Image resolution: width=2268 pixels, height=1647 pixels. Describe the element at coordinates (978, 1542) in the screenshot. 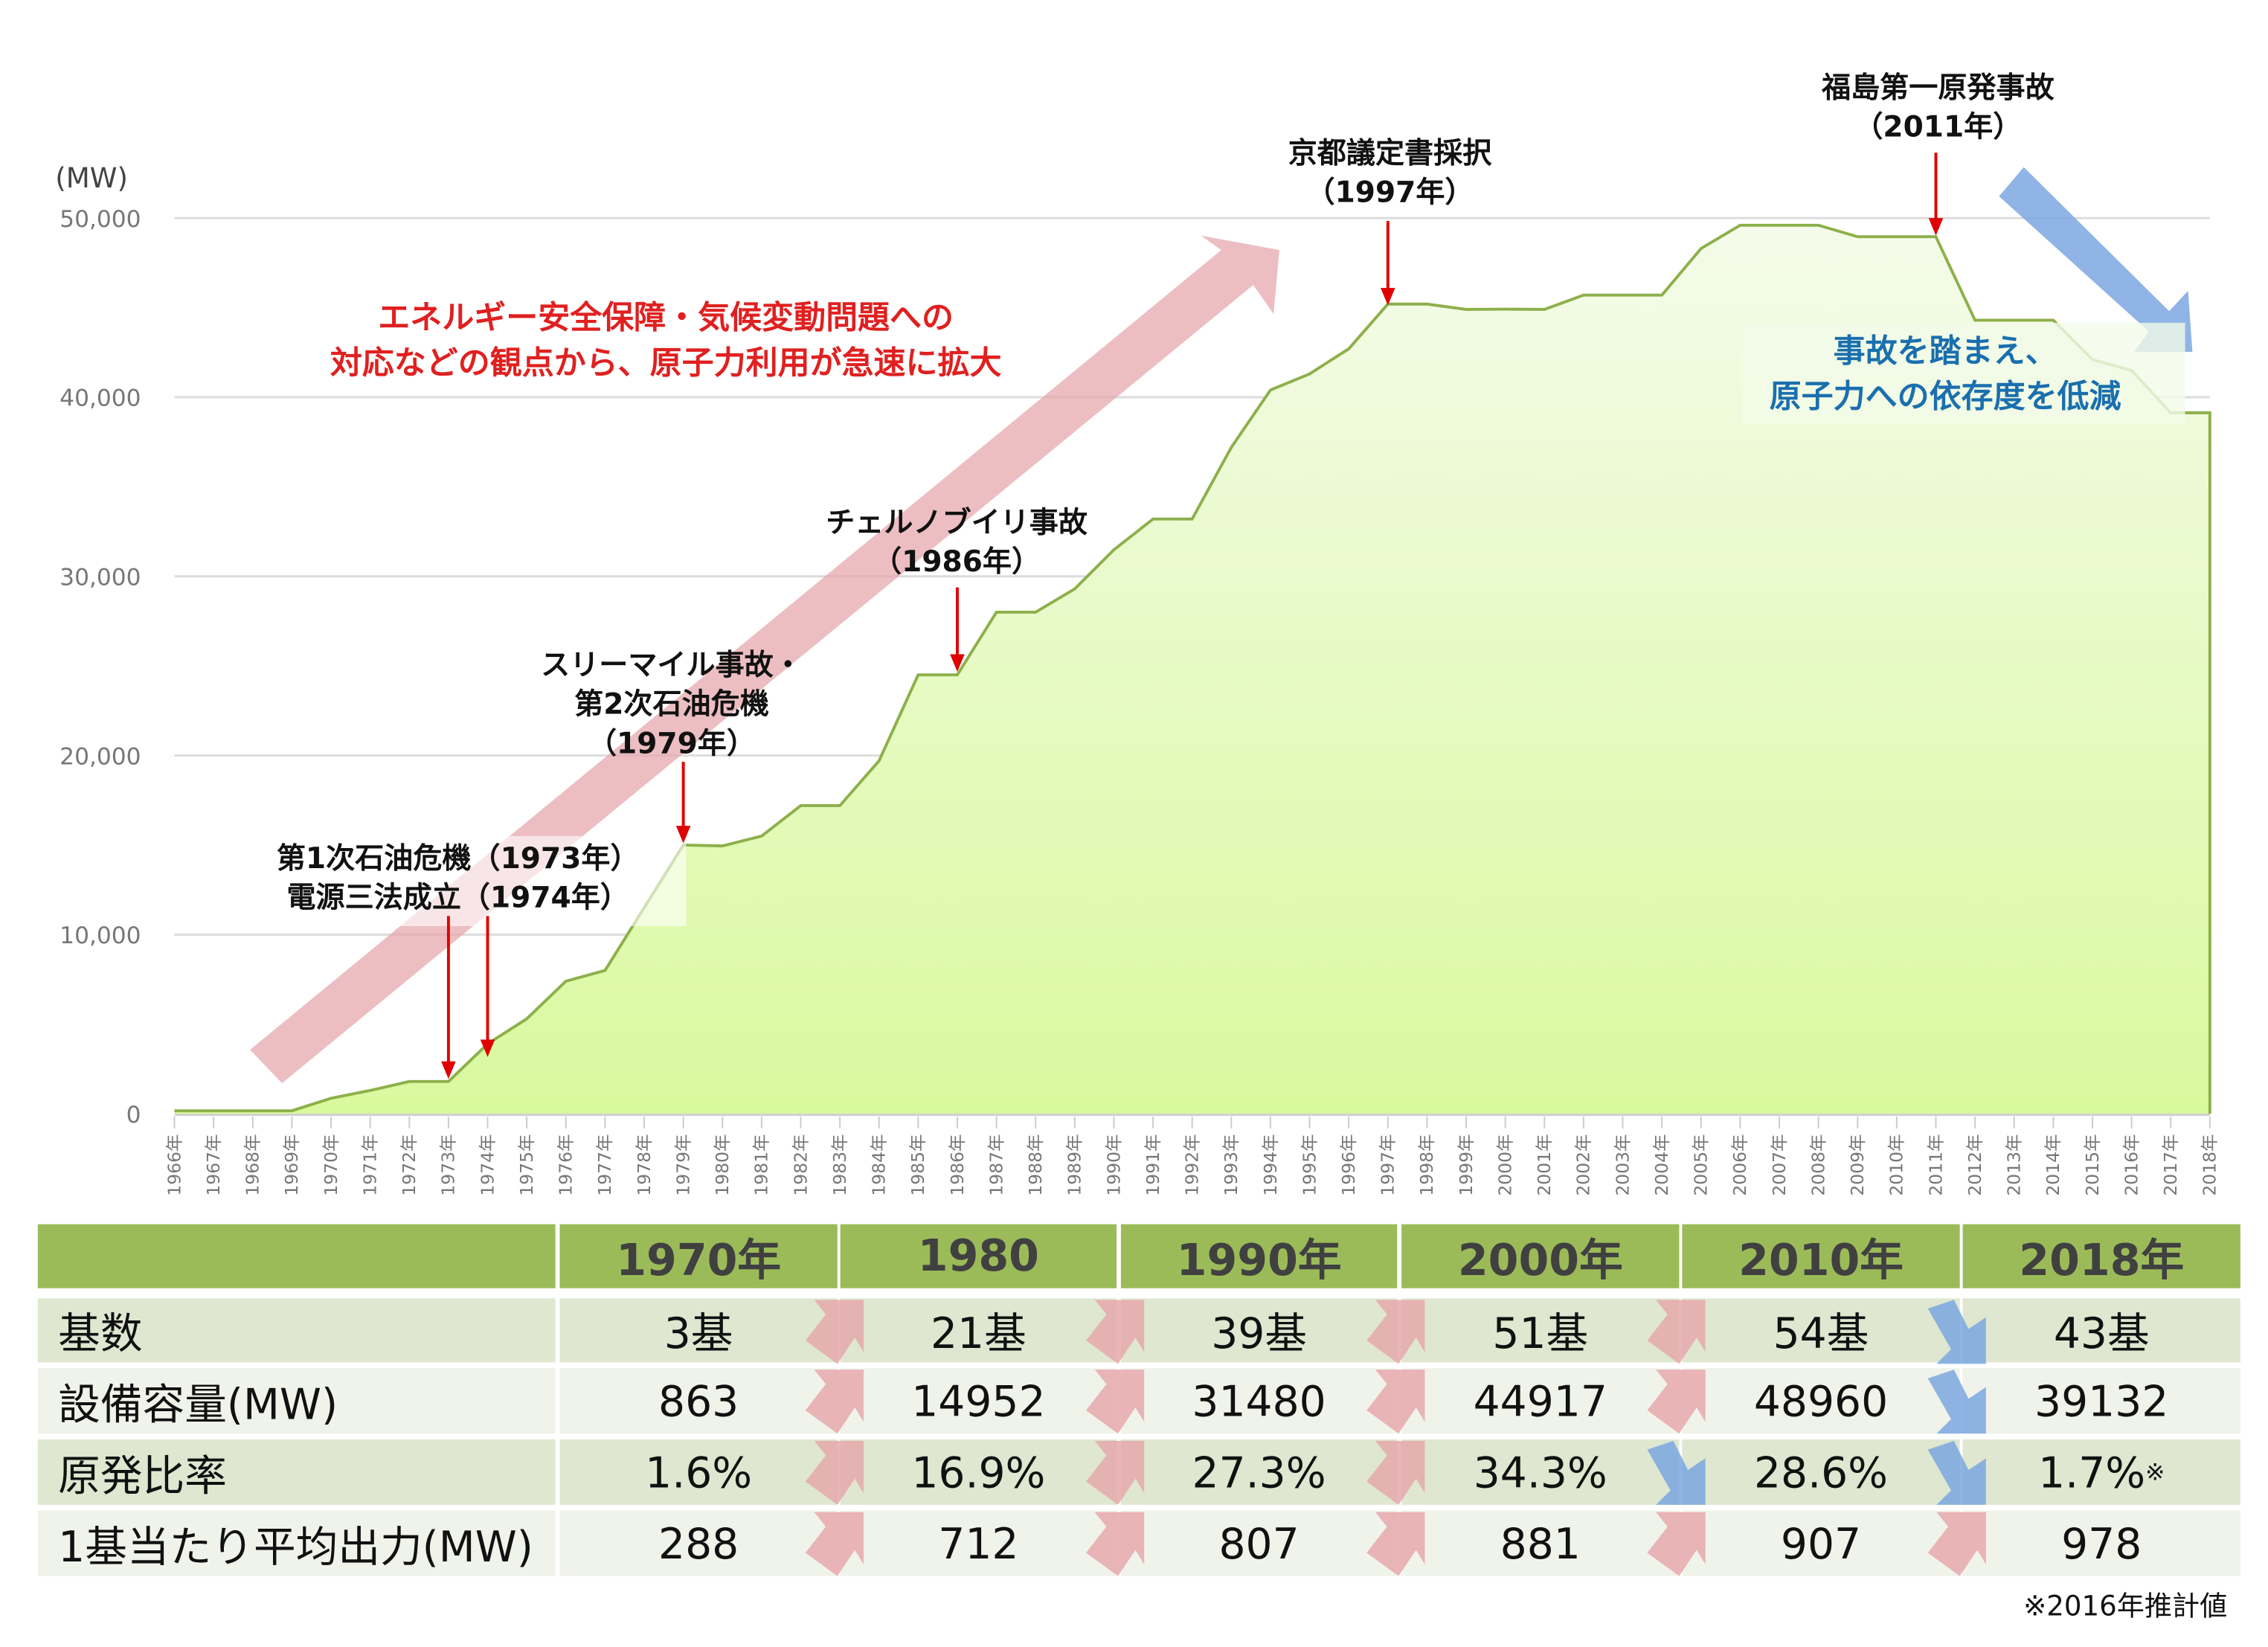

I see `table-cell-text: 712` at that location.